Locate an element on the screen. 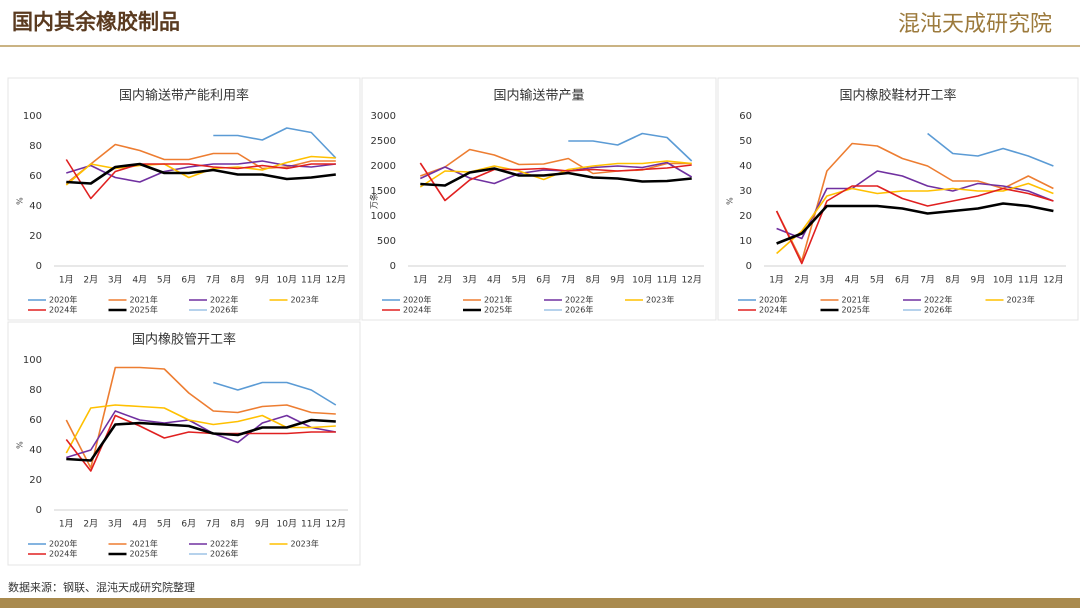 The image size is (1080, 608). y-tick-label: 3000 is located at coordinates (383, 116).